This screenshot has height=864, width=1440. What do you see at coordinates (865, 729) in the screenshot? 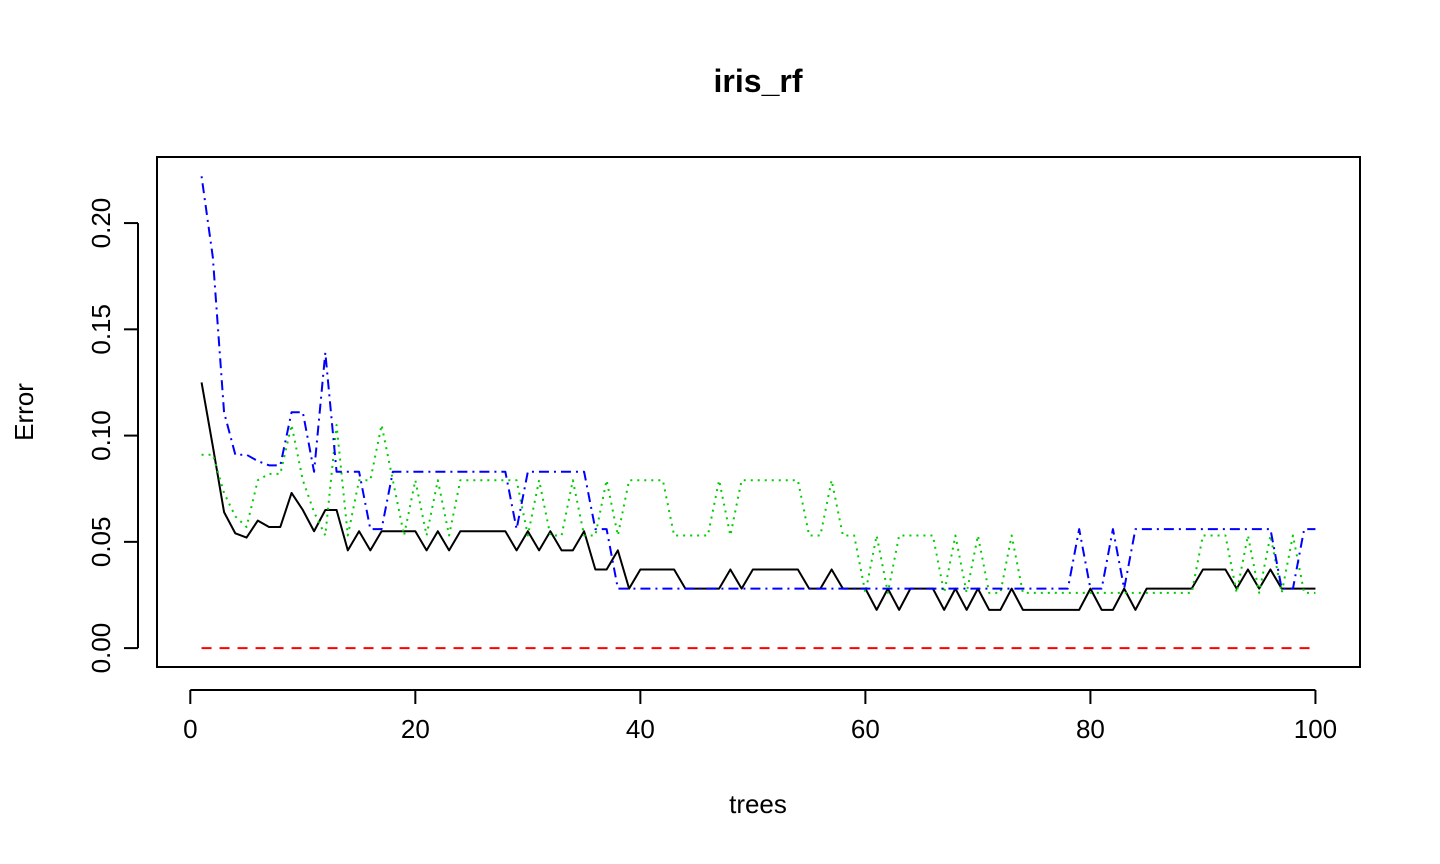
I see `x-tick-label: 60` at bounding box center [865, 729].